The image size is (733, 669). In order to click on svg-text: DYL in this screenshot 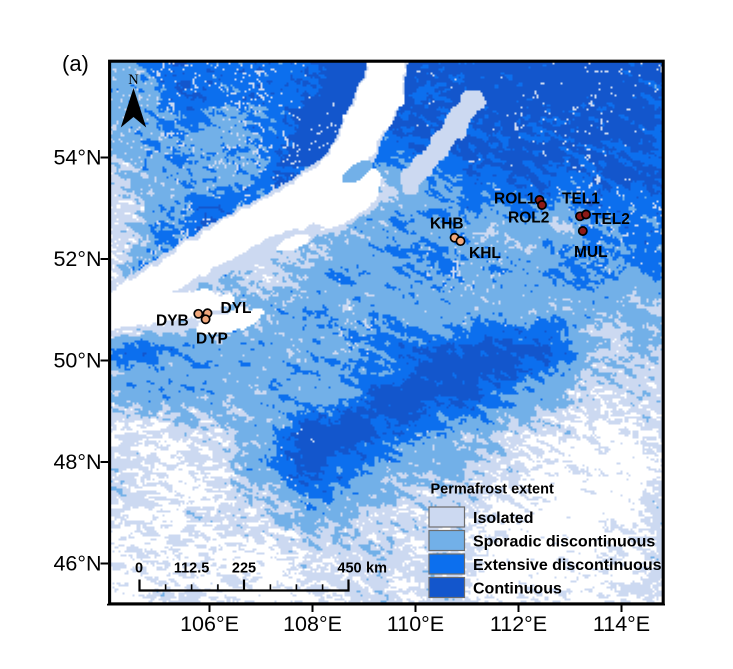, I will do `click(236, 308)`.